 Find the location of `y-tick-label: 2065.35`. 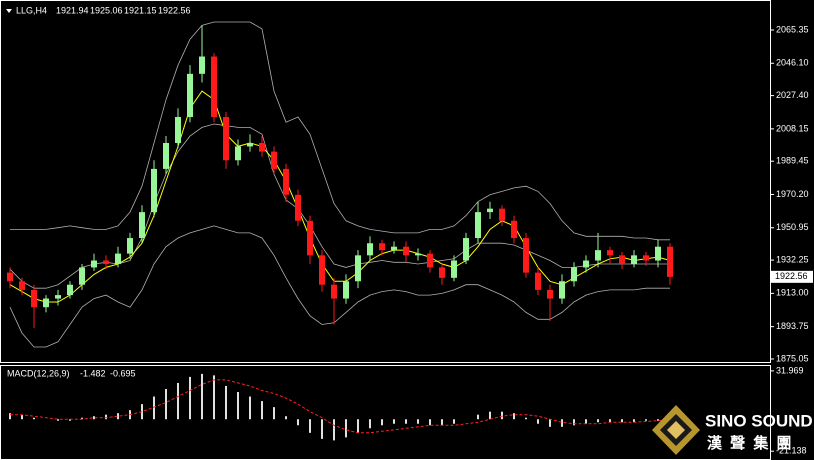

y-tick-label: 2065.35 is located at coordinates (792, 29).